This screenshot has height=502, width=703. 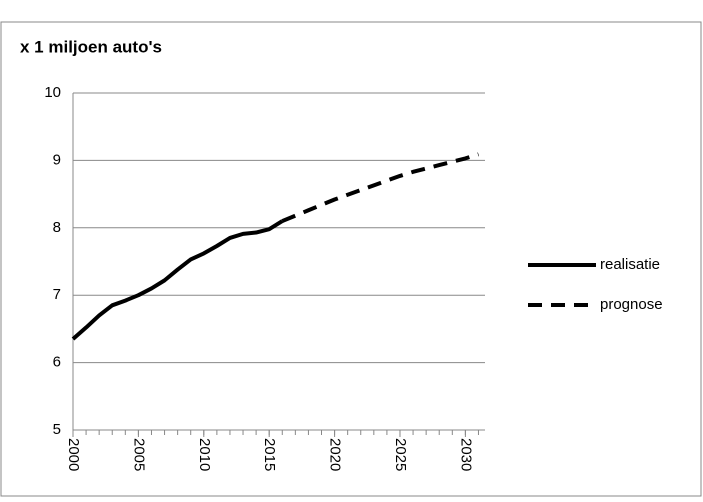 I want to click on y-tick-label: 8, so click(x=57, y=227).